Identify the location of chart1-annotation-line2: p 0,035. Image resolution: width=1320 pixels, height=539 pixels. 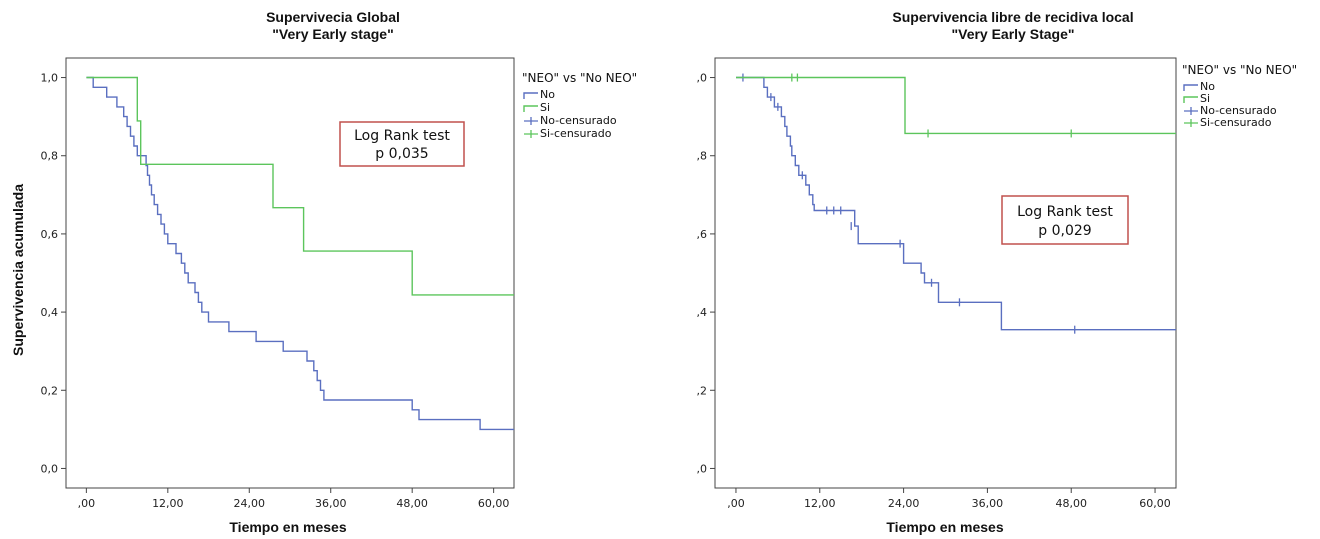
(401, 154).